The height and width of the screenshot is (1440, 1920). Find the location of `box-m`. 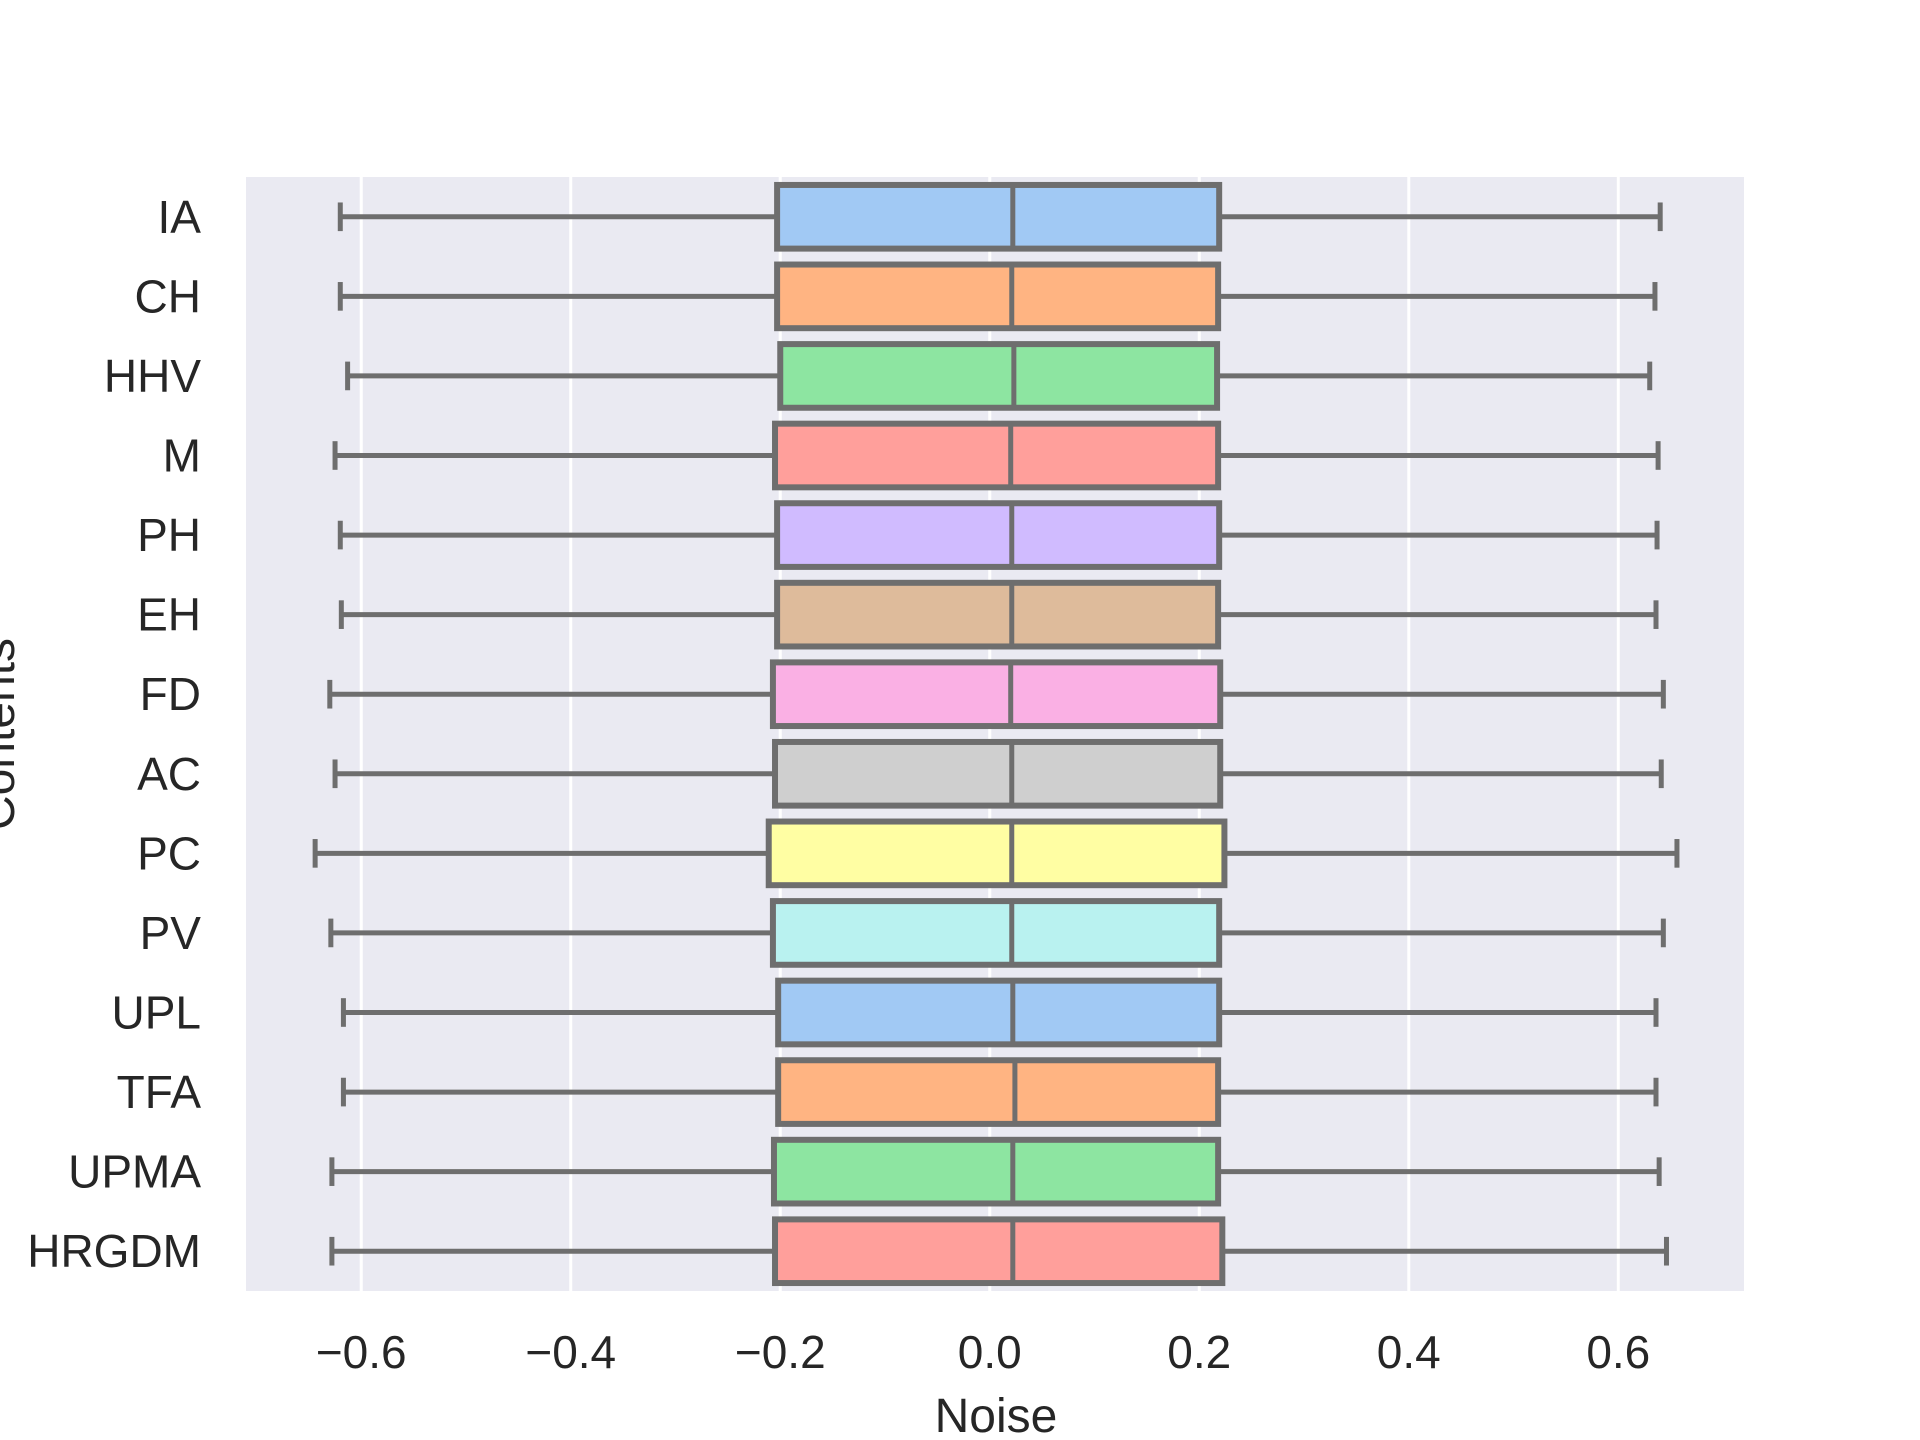

box-m is located at coordinates (996, 455).